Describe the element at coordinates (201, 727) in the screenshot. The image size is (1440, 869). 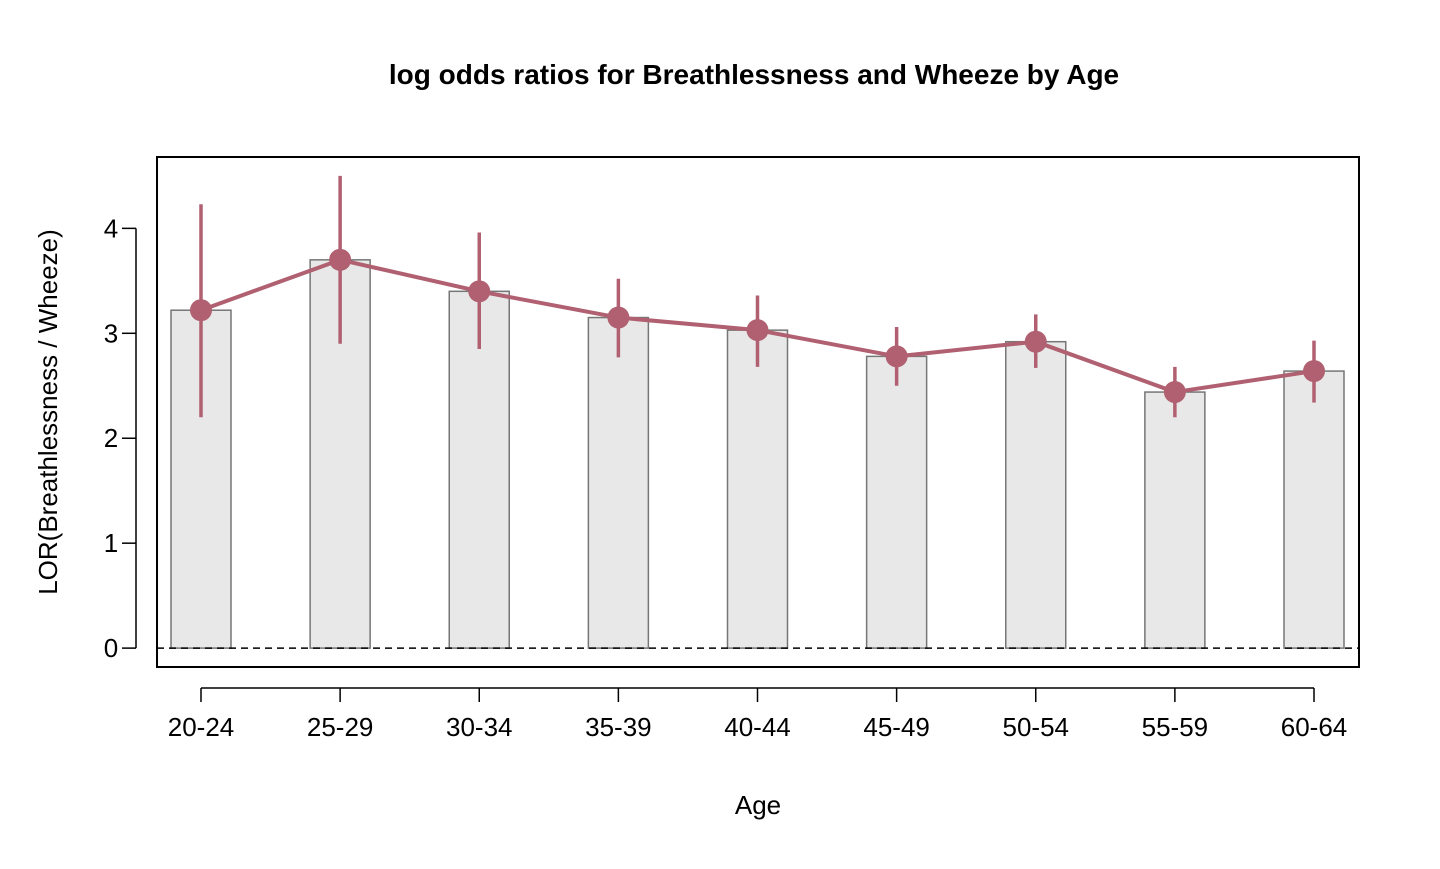
I see `x-tick-label-20-24: 20-24` at that location.